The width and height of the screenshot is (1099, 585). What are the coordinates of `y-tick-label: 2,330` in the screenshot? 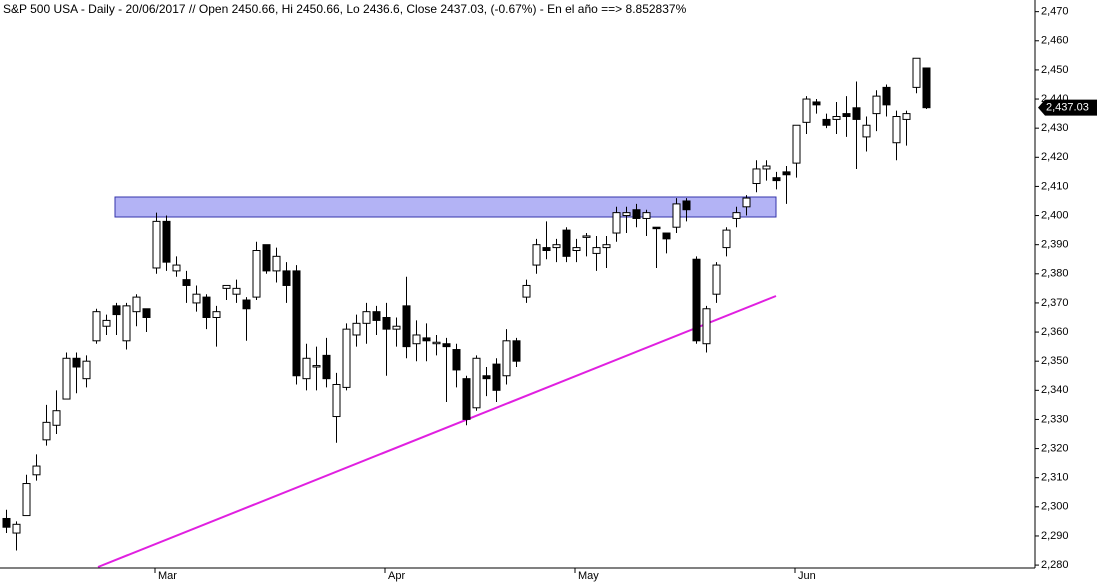 It's located at (1055, 419).